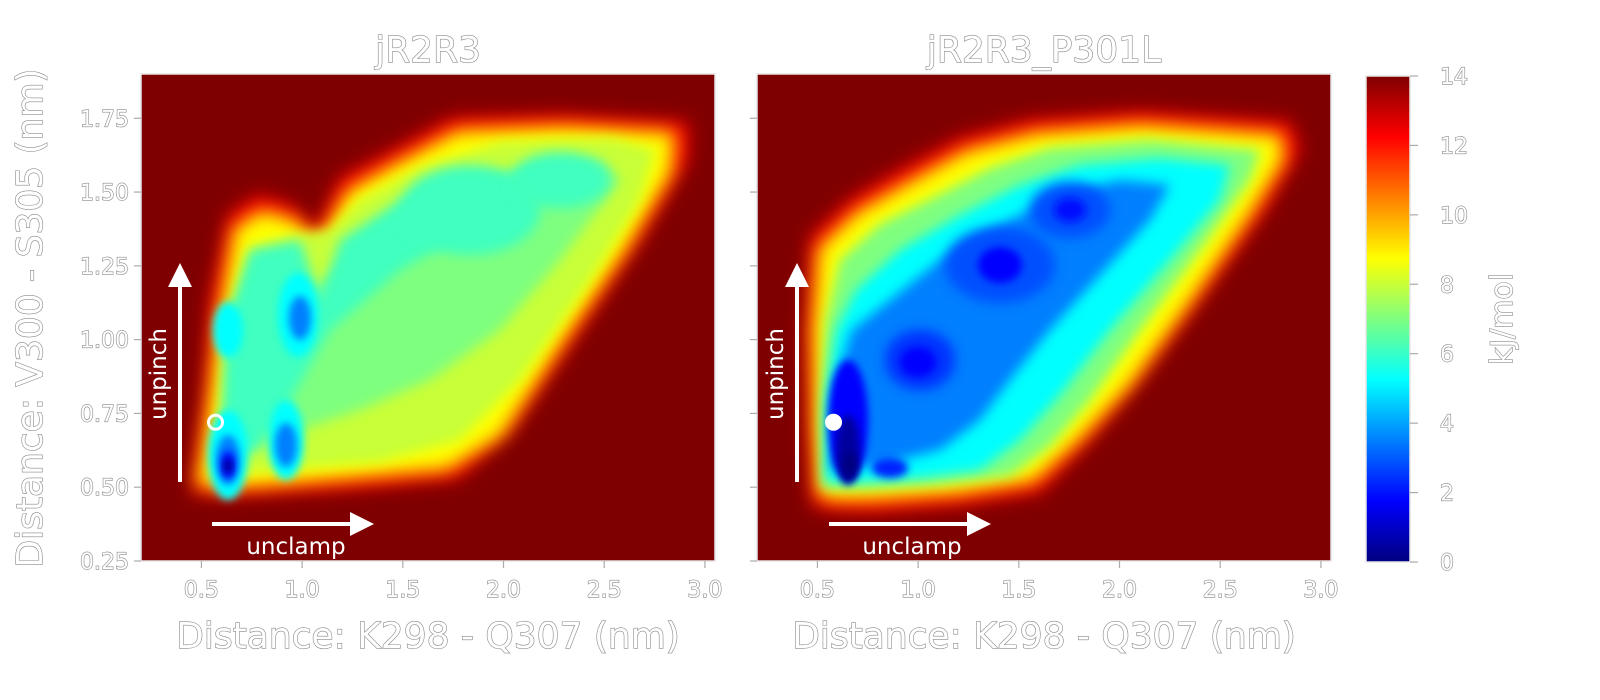  What do you see at coordinates (1447, 285) in the screenshot?
I see `colorbar-tick-label: 8` at bounding box center [1447, 285].